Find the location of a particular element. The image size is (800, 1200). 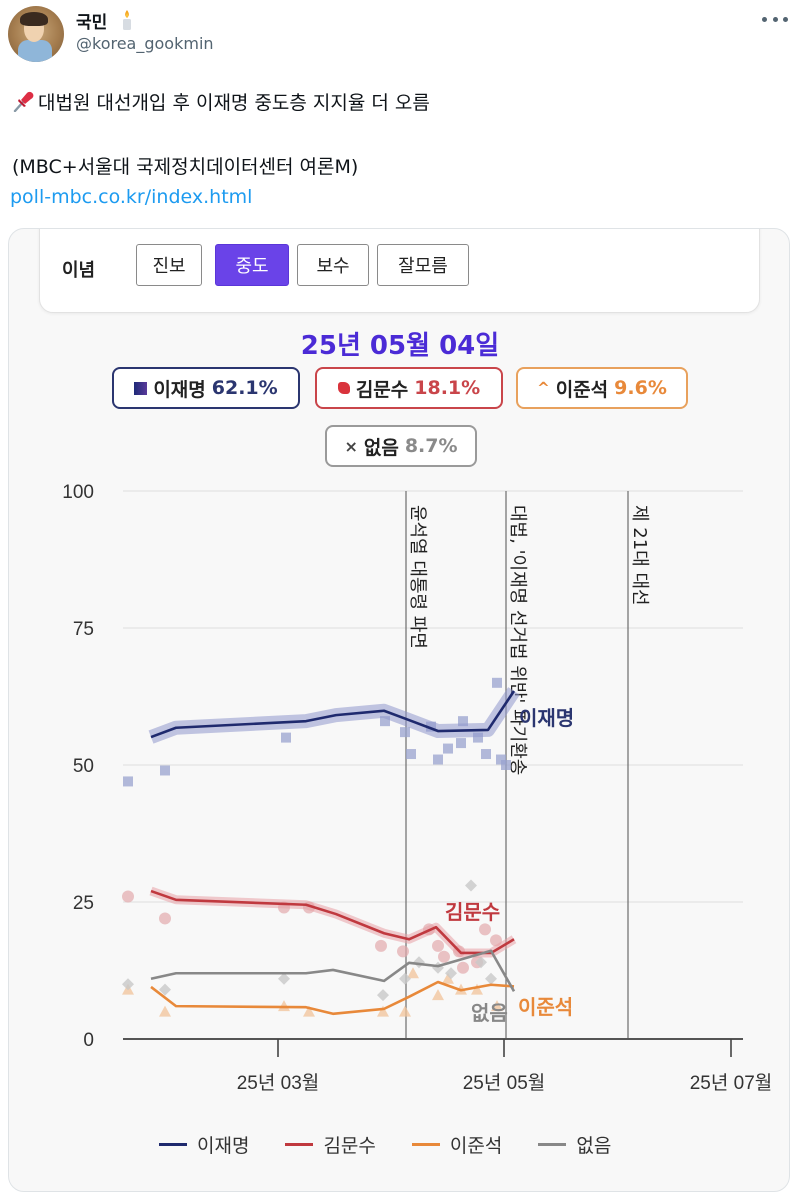

tweet-headline: 대법원 대선개입 후 이재명 중도층 지지율 더 오름 is located at coordinates (234, 103).